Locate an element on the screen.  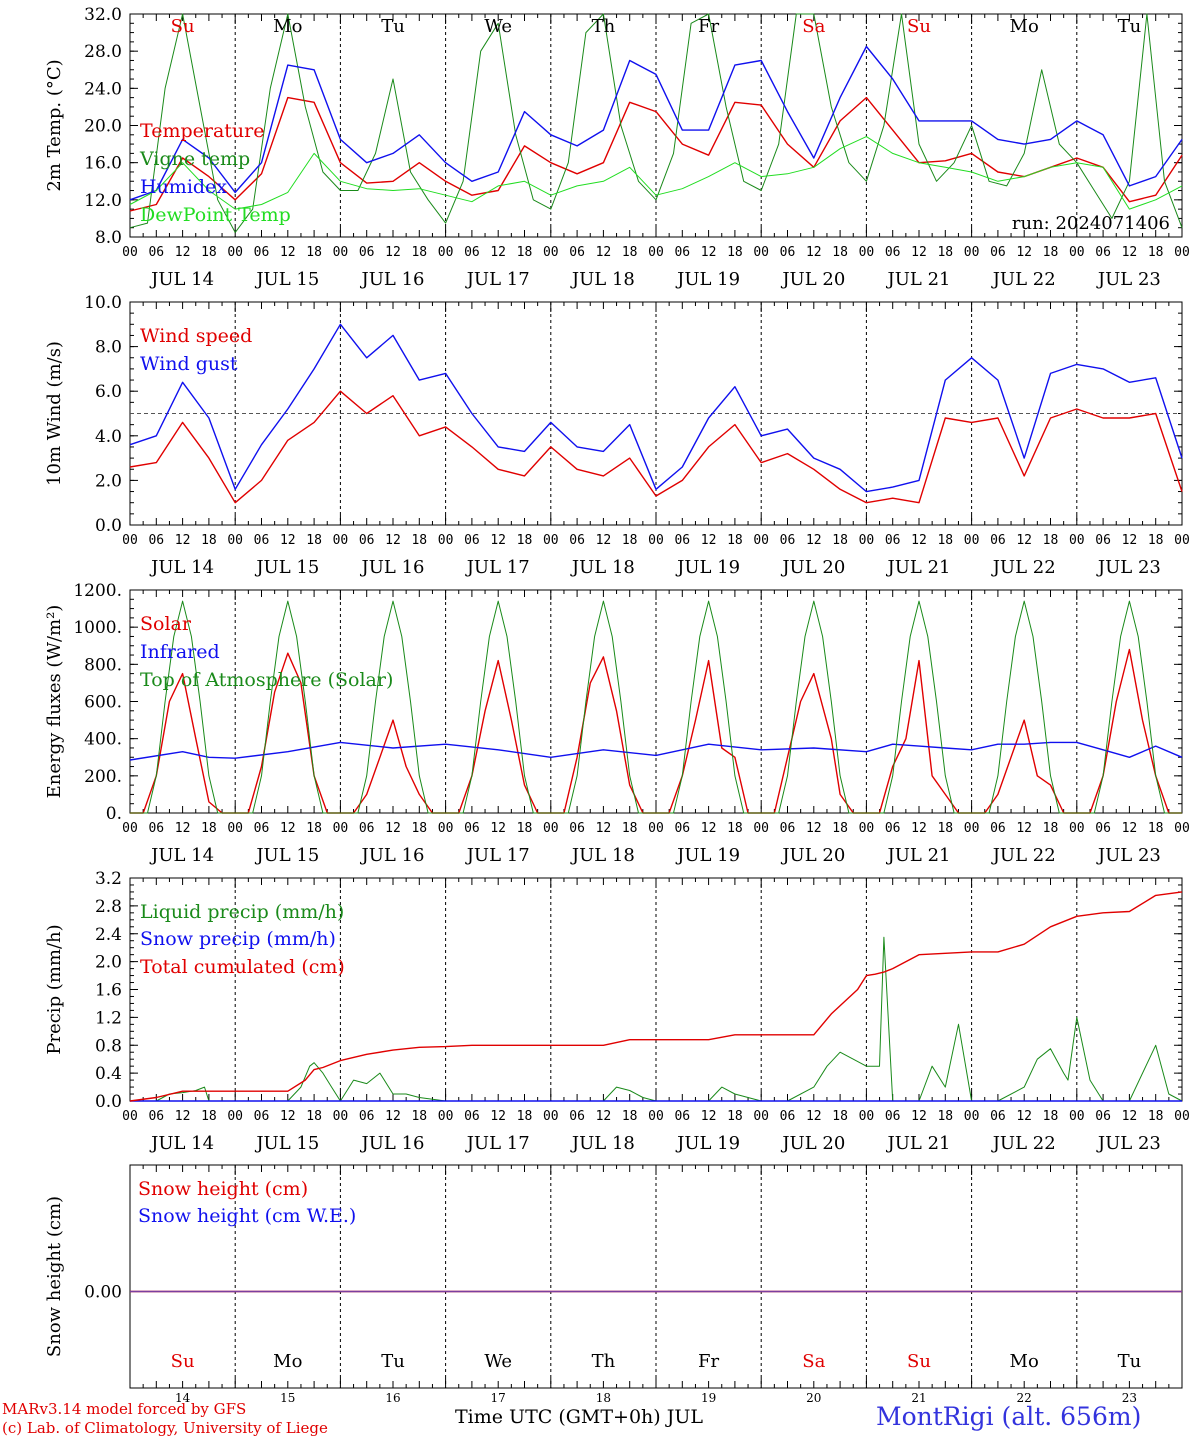
legend-entry: Top of Atmosphere (Solar) is located at coordinates (266, 680).